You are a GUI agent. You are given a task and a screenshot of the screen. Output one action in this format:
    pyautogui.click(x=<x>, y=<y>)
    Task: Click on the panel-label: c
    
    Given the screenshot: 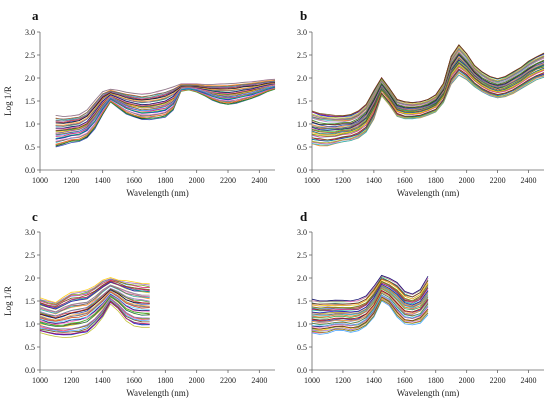 What is the action you would take?
    pyautogui.click(x=35, y=216)
    